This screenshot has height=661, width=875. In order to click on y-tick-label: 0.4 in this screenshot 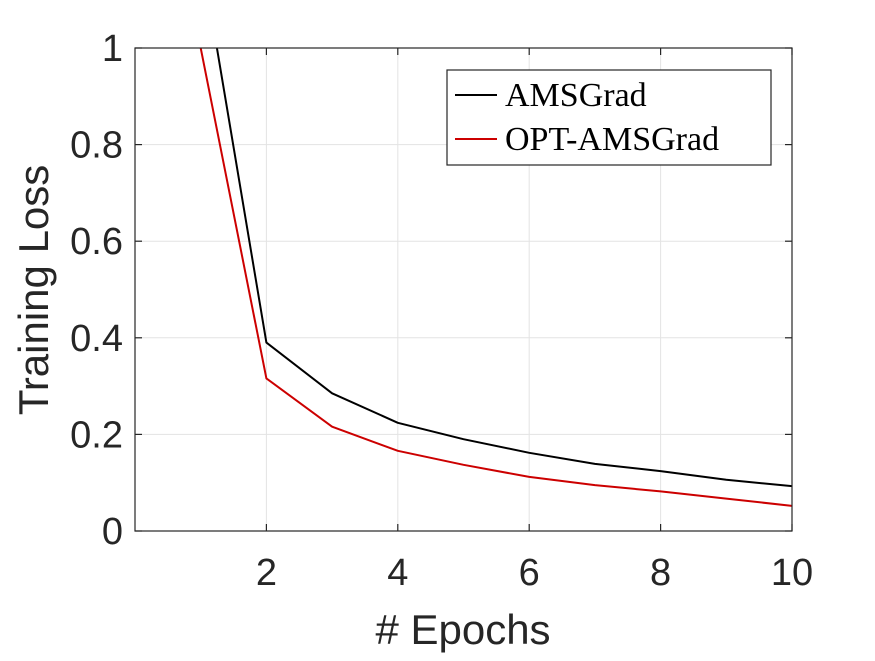, I will do `click(96, 339)`.